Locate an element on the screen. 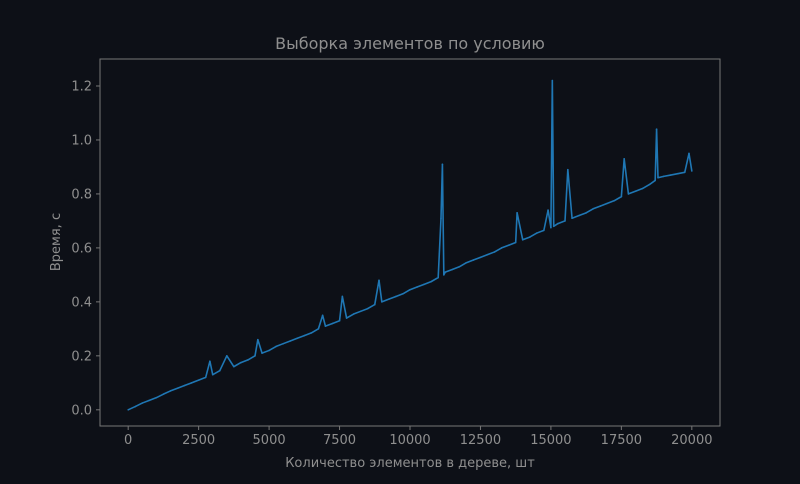  y-tick-label: 0.0 is located at coordinates (81, 410).